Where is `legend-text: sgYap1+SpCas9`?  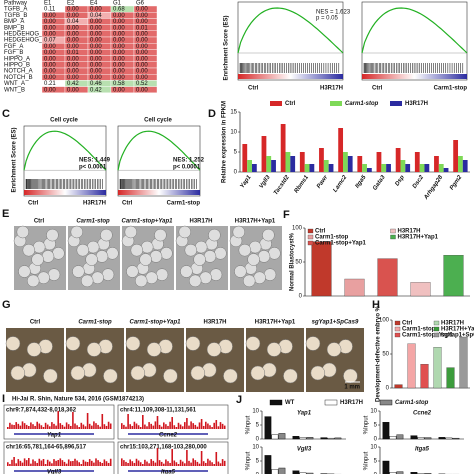 legend-text: sgYap1+SpCas9 is located at coordinates (457, 336).